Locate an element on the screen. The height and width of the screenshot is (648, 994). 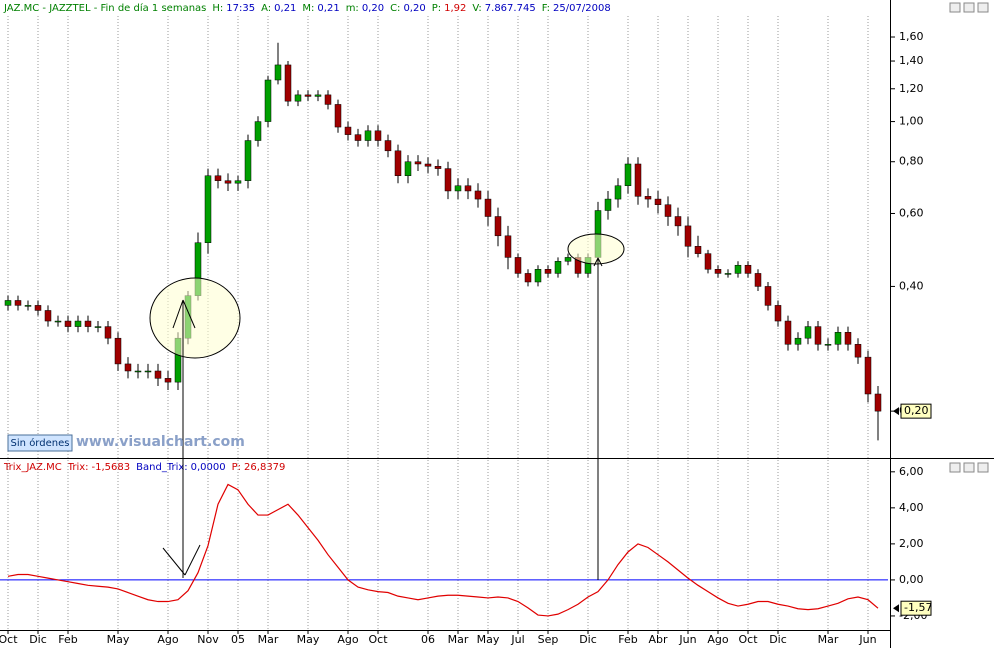
x-tick-label: Mar is located at coordinates (268, 639).